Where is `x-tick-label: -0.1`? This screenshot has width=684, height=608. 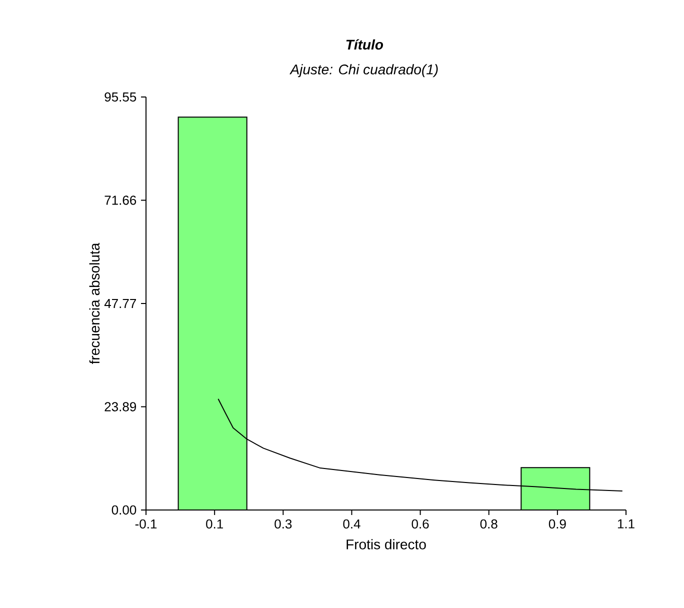 x-tick-label: -0.1 is located at coordinates (146, 524).